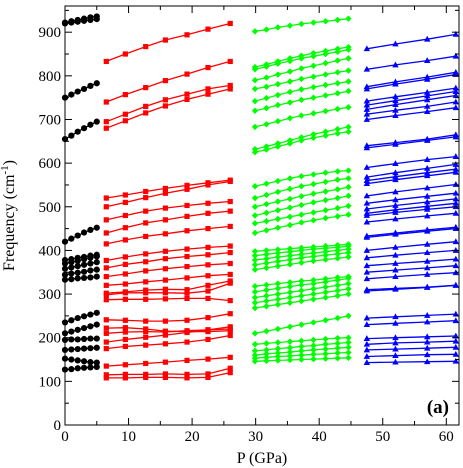 This screenshot has width=463, height=468. What do you see at coordinates (9, 222) in the screenshot?
I see `y-axis-label-main: Frequency (cm` at bounding box center [9, 222].